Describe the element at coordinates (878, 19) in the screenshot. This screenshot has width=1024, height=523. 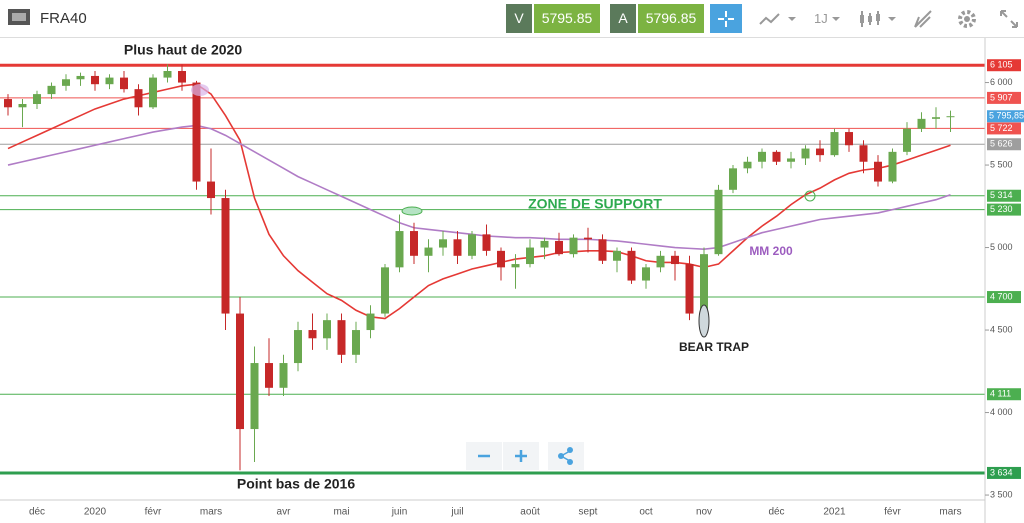
I see `candle-button` at that location.